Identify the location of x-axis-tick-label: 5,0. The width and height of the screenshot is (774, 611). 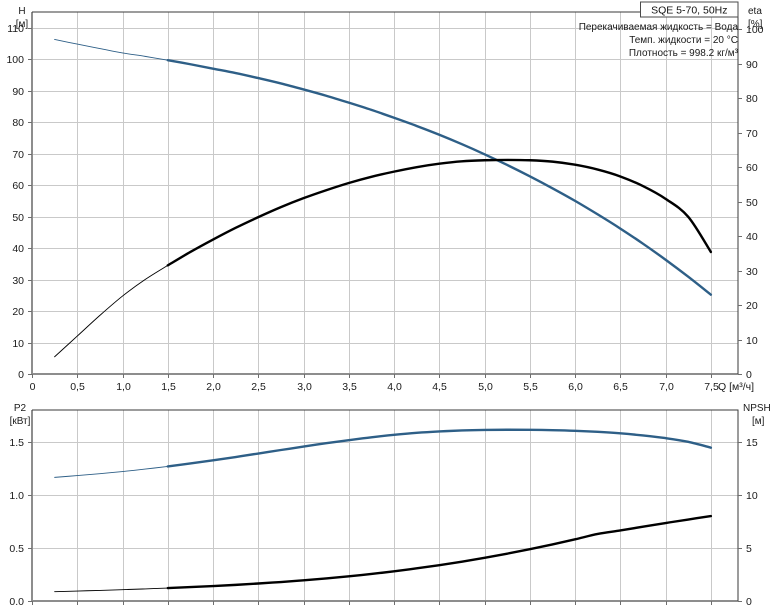
(485, 387).